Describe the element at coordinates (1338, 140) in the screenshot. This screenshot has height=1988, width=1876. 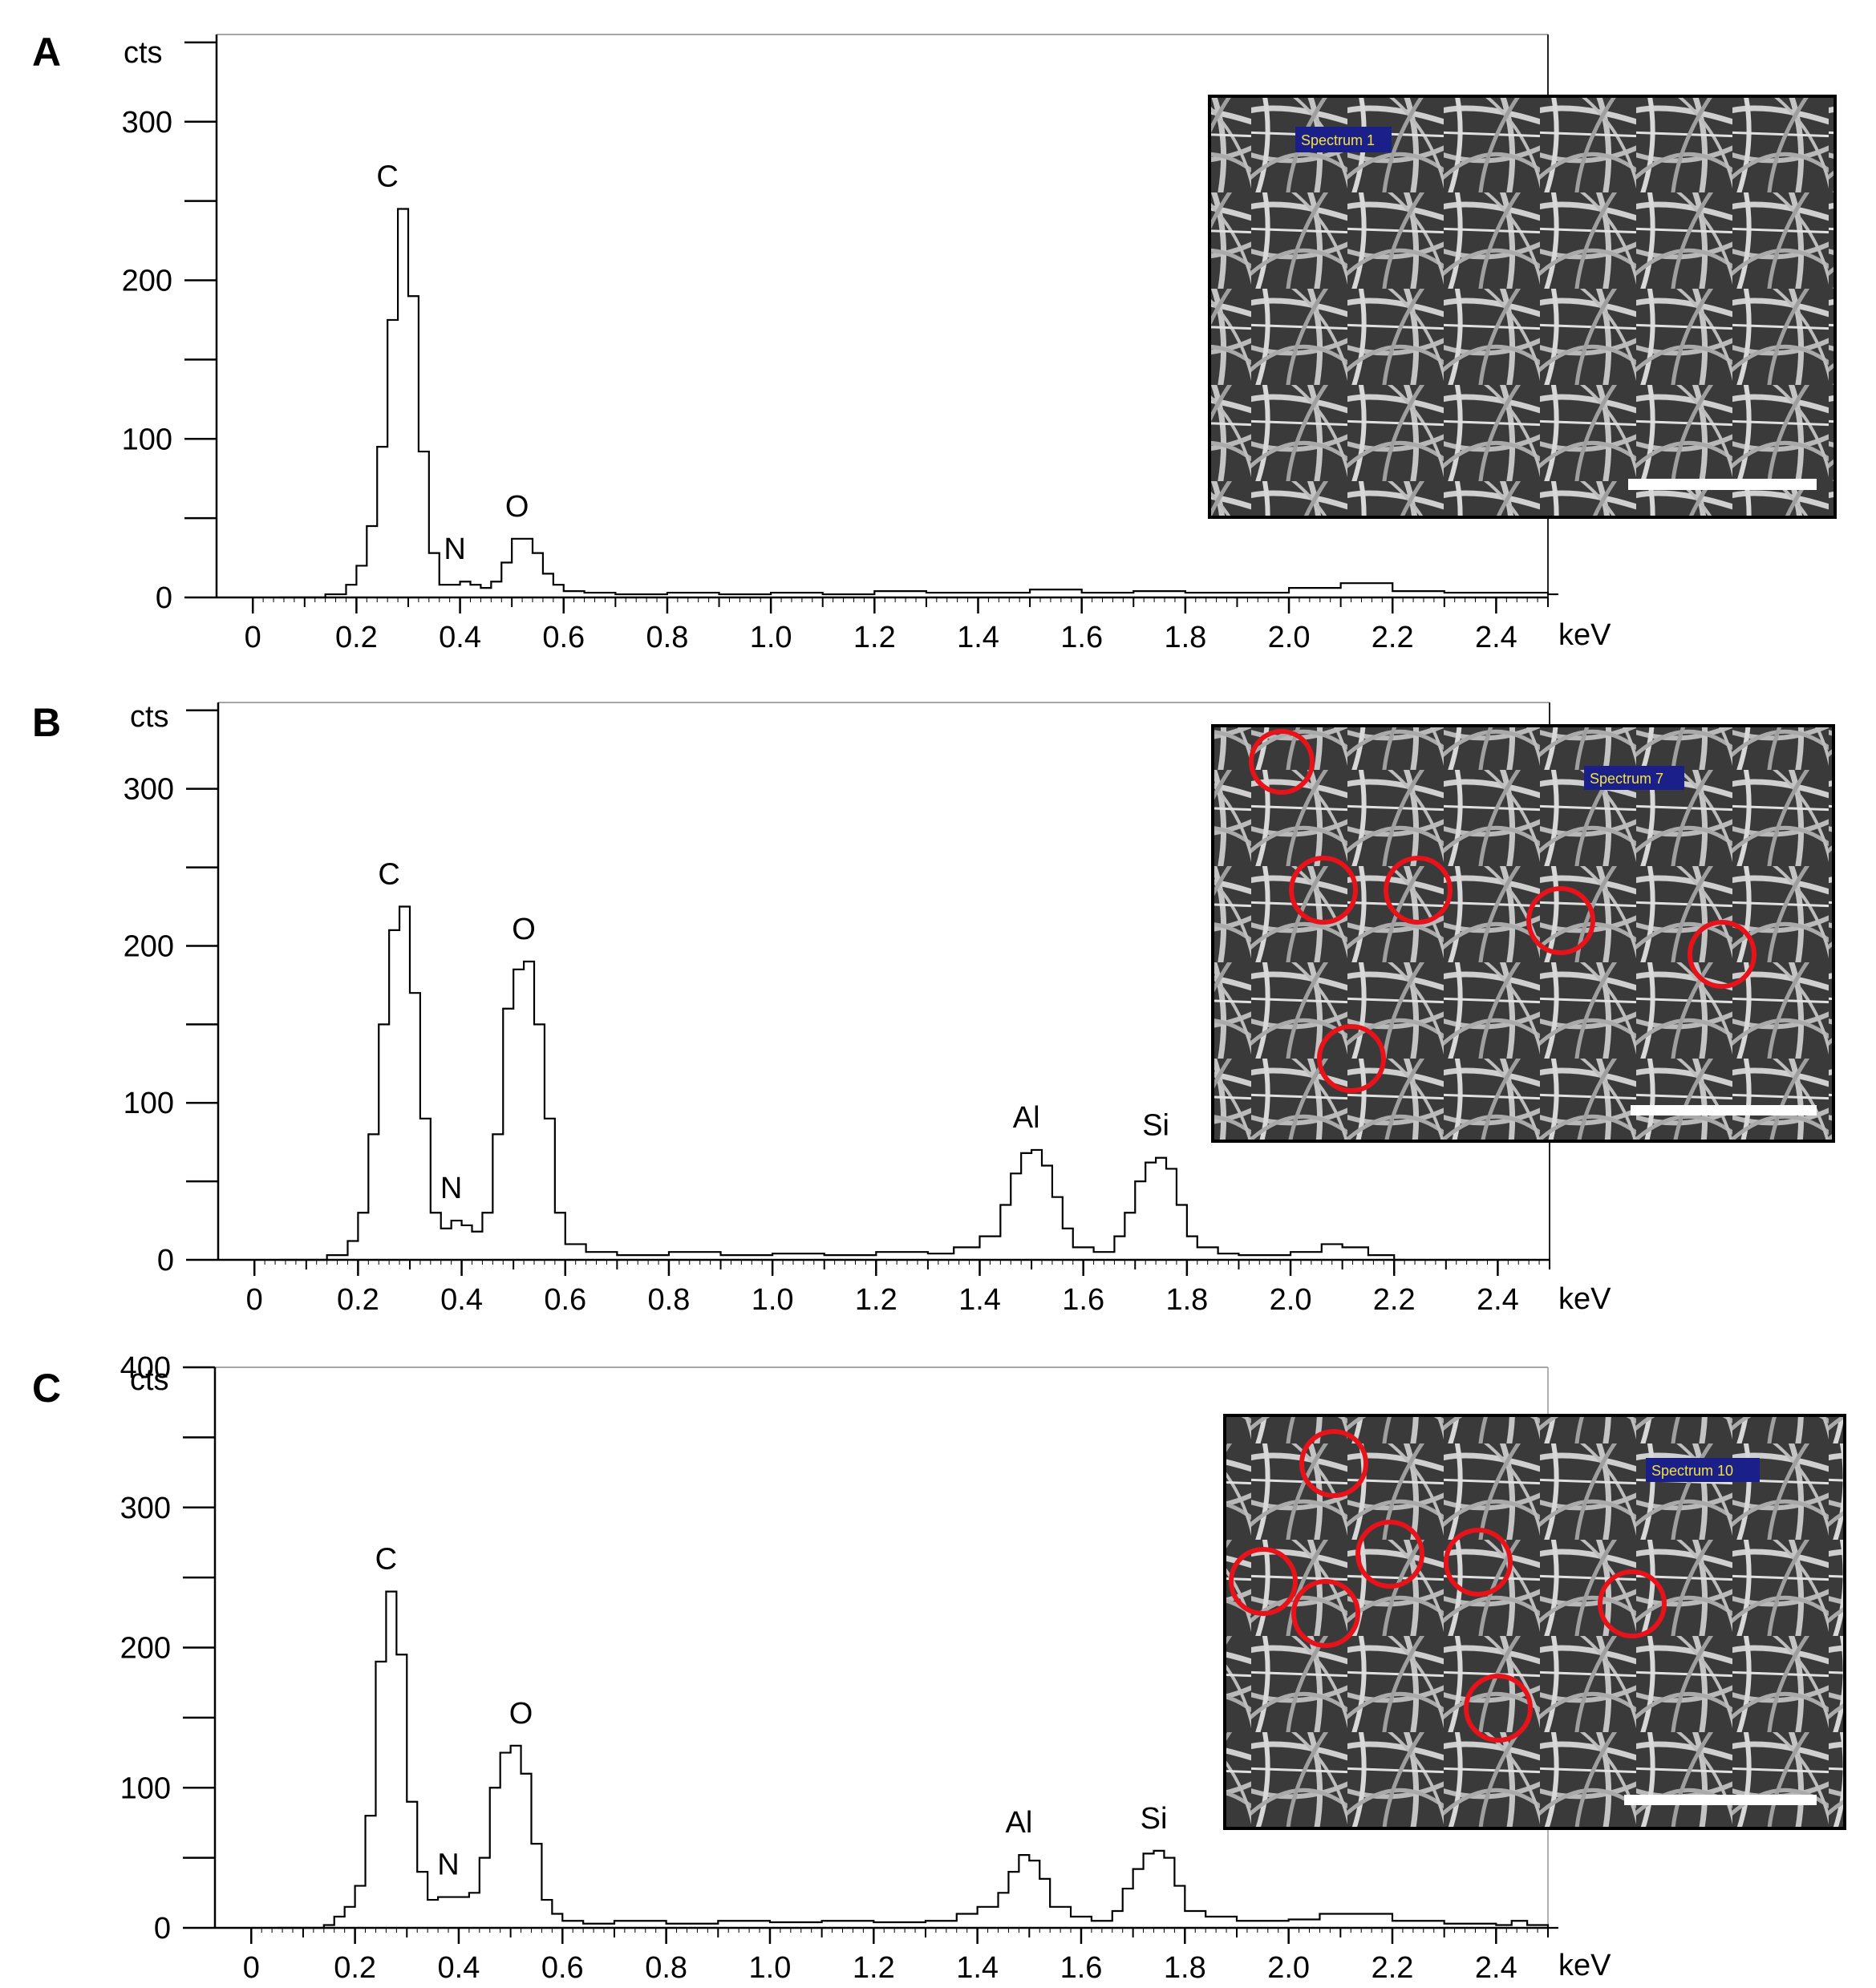
I see `spectrum-marker-label: Spectrum 1` at that location.